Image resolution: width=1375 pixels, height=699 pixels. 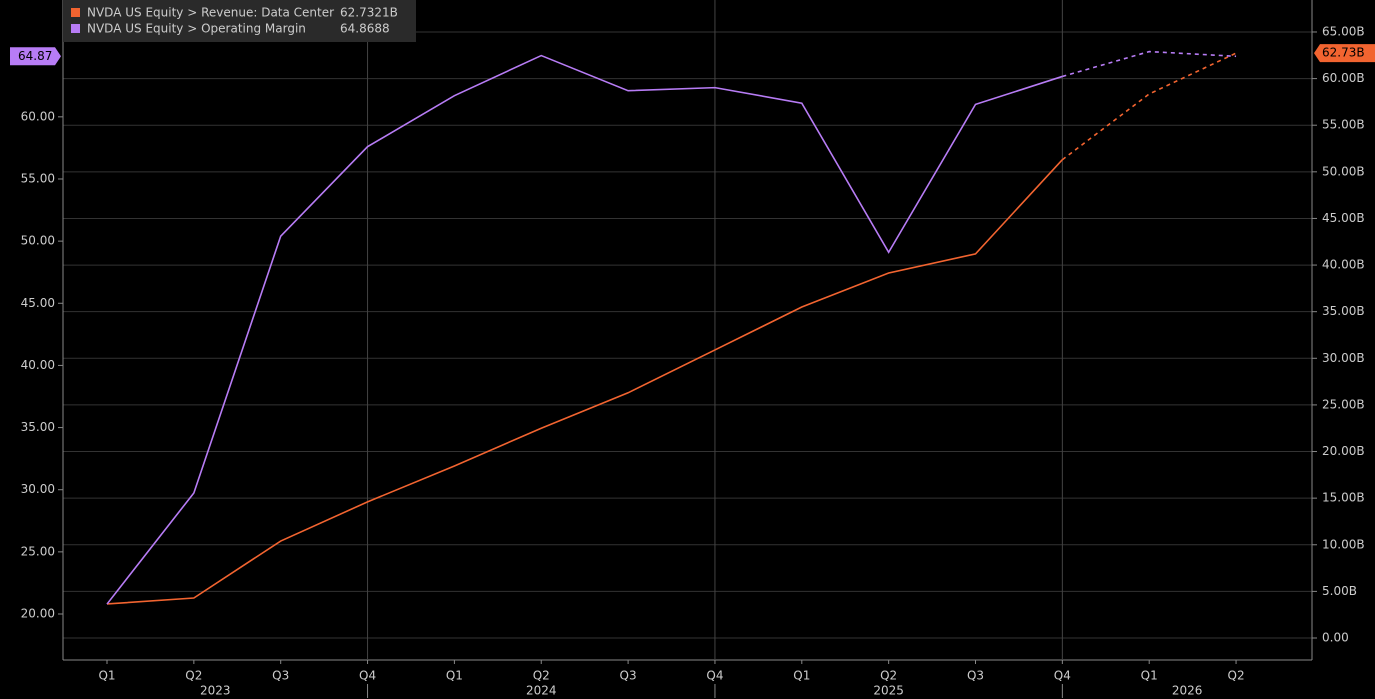 What do you see at coordinates (239, 21) in the screenshot?
I see `legend-box` at bounding box center [239, 21].